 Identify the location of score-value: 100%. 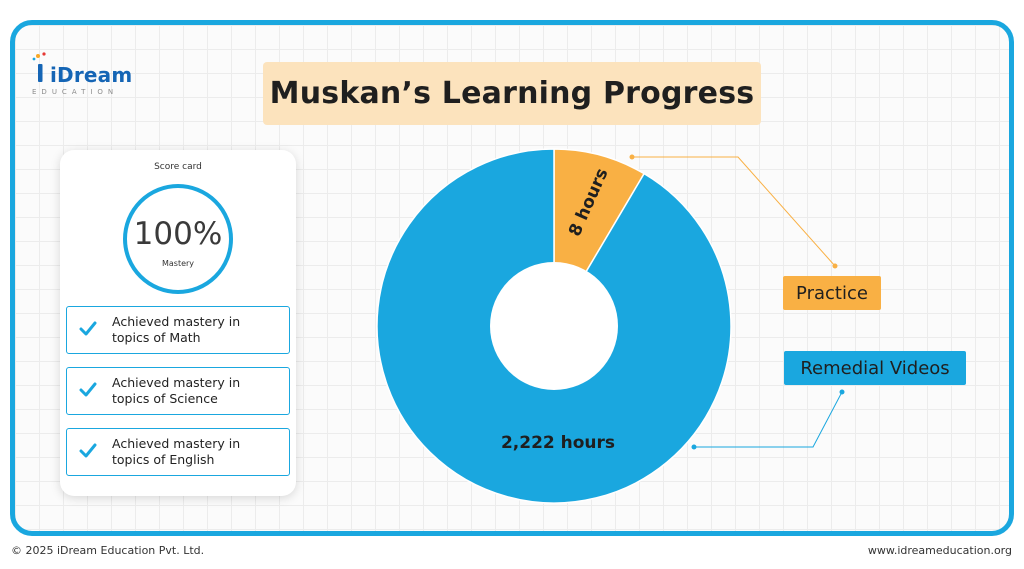
(178, 234).